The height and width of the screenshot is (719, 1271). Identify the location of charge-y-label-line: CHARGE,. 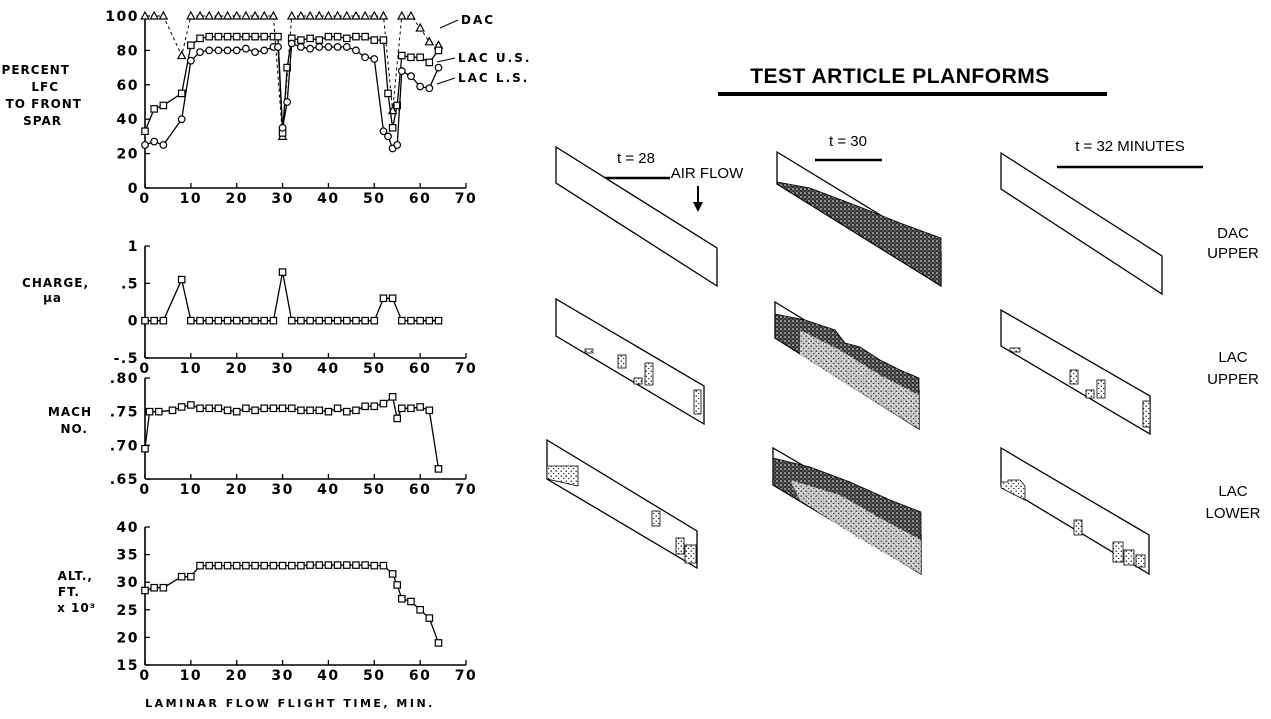
(55, 283).